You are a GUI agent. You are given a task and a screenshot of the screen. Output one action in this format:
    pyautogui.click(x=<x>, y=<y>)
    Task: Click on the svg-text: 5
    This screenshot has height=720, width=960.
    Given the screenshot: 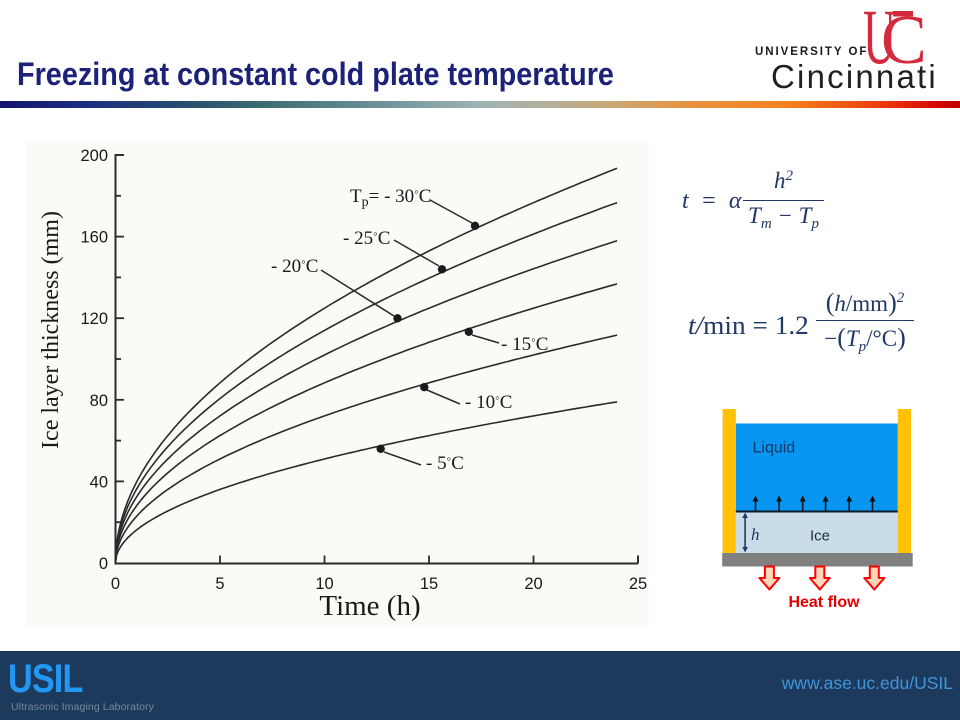 What is the action you would take?
    pyautogui.click(x=219, y=584)
    